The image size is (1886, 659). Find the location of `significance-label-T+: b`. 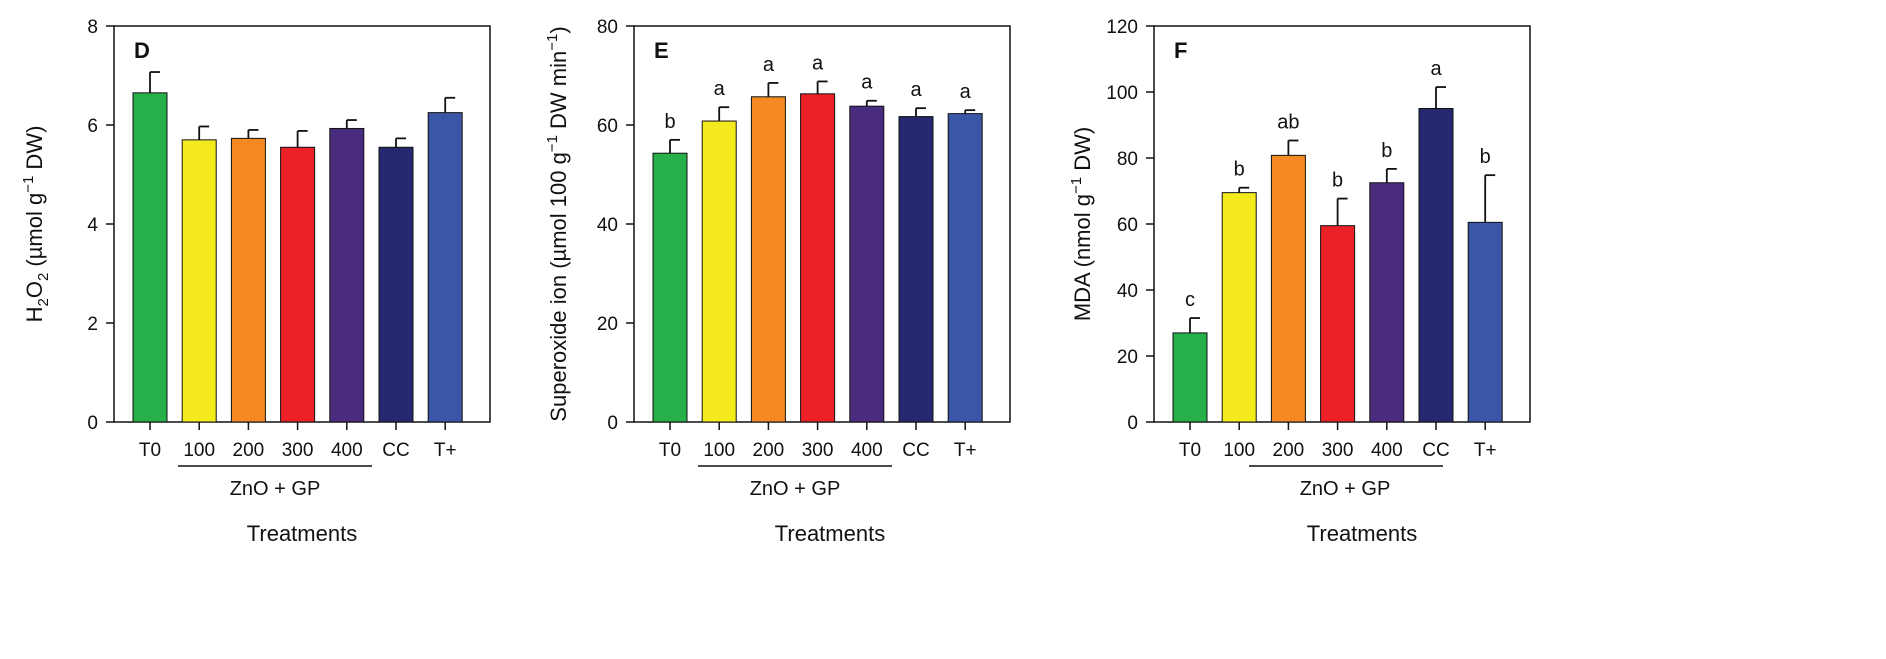

significance-label-T+: b is located at coordinates (1485, 157).